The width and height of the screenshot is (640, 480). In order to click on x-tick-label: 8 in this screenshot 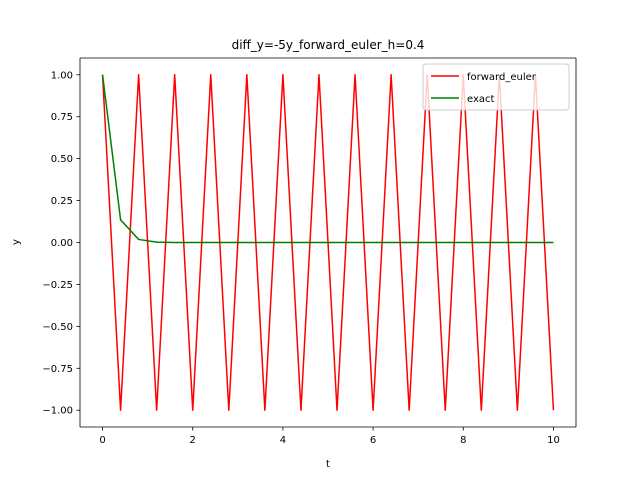, I will do `click(463, 440)`.